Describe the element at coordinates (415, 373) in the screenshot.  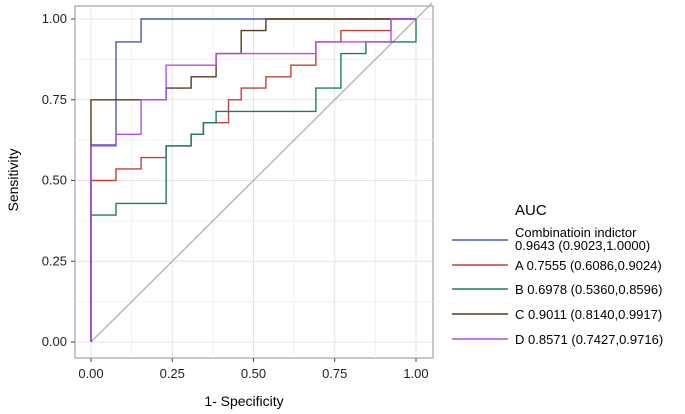
I see `x-tick-label: 1.00` at that location.